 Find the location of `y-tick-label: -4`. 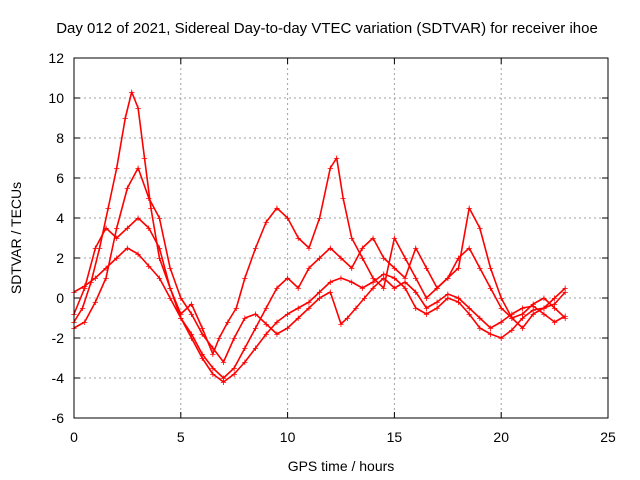

y-tick-label: -4 is located at coordinates (58, 378).